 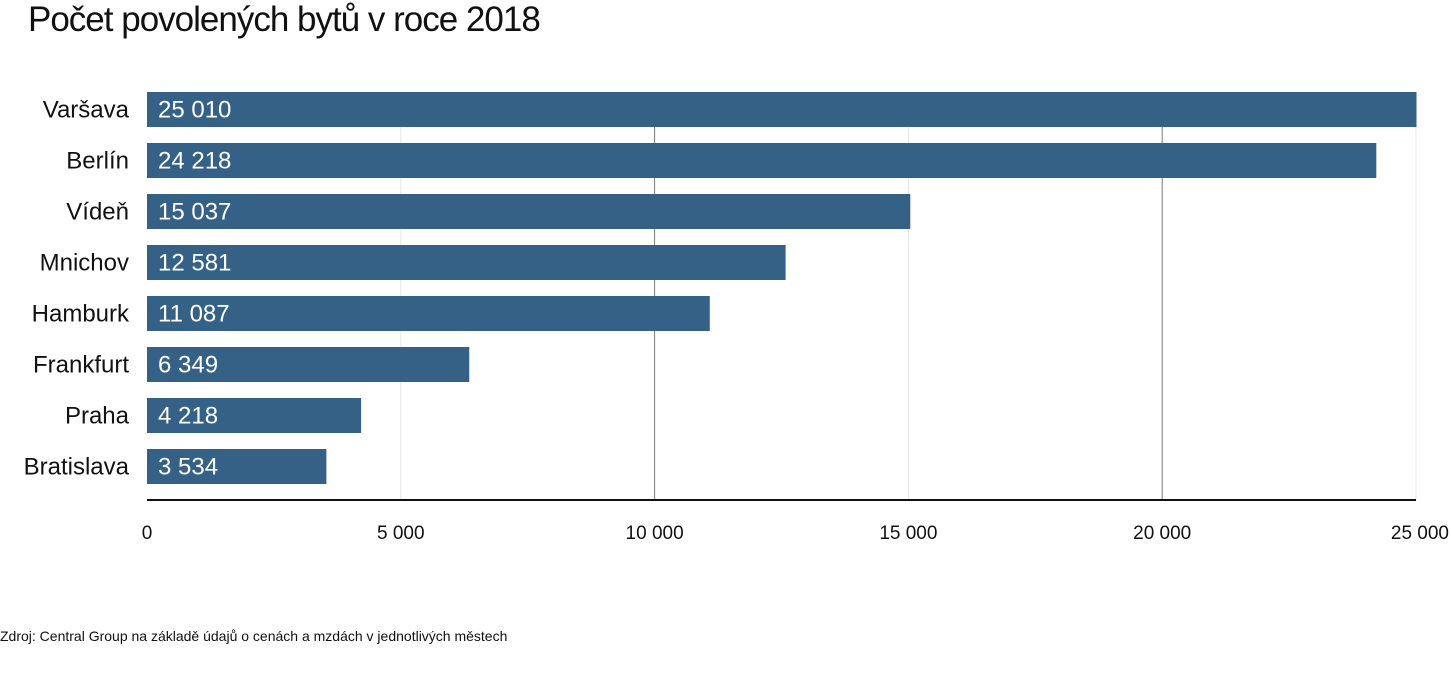 I want to click on category-label: Berlín, so click(x=97, y=161).